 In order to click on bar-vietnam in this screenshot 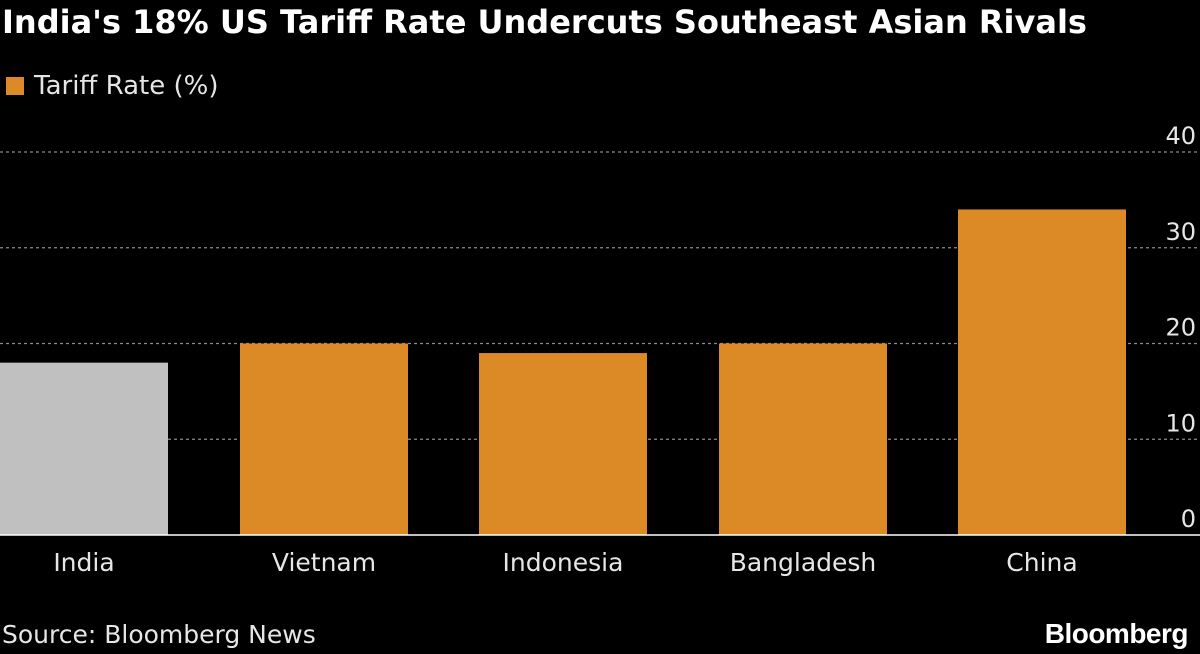, I will do `click(324, 439)`.